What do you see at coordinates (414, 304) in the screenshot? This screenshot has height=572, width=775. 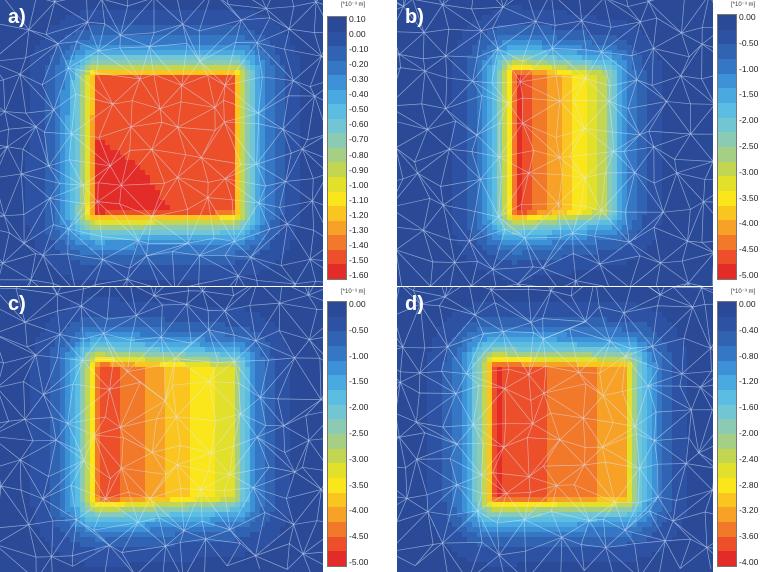 I see `panel-label: d)` at bounding box center [414, 304].